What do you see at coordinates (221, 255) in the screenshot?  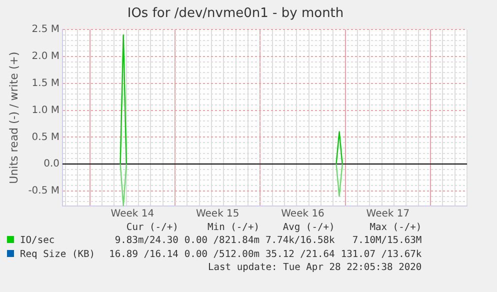 I see `text: 0.00 /512.00m` at bounding box center [221, 255].